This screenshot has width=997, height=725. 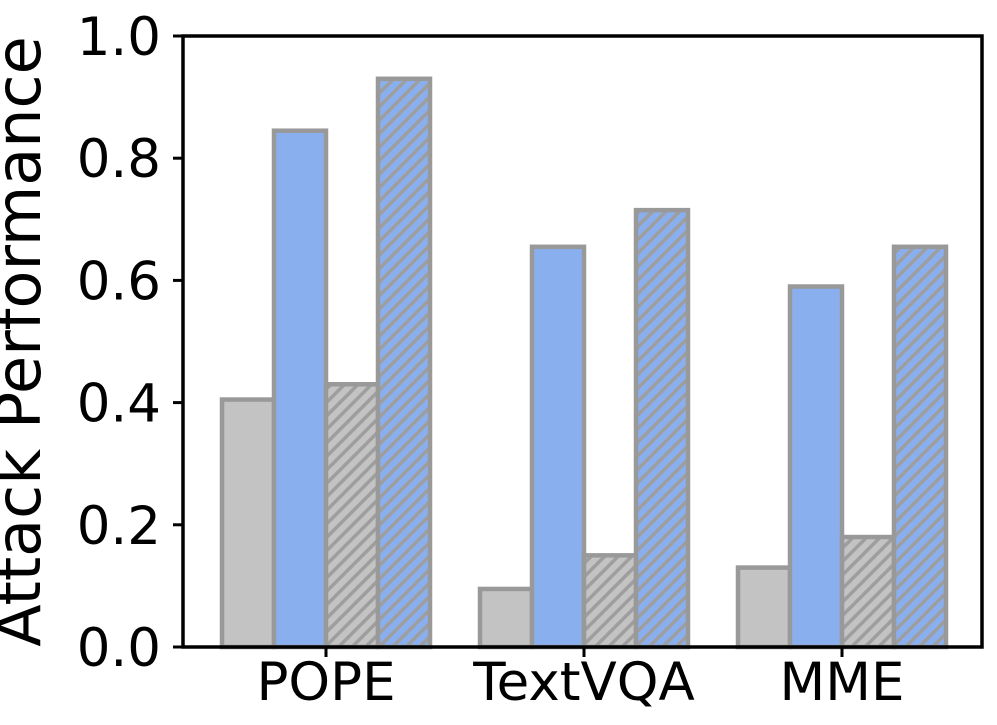 What do you see at coordinates (558, 447) in the screenshot?
I see `bar-blue-solid-textvqa` at bounding box center [558, 447].